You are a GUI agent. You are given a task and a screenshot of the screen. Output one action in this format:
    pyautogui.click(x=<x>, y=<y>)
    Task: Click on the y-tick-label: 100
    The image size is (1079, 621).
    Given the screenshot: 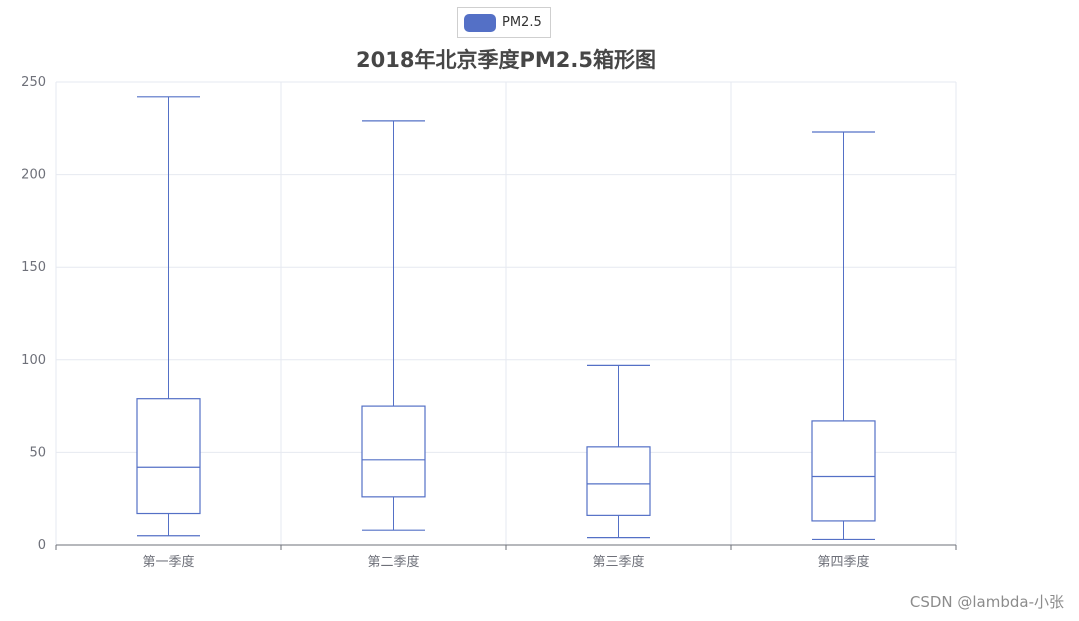 What is the action you would take?
    pyautogui.click(x=33, y=360)
    